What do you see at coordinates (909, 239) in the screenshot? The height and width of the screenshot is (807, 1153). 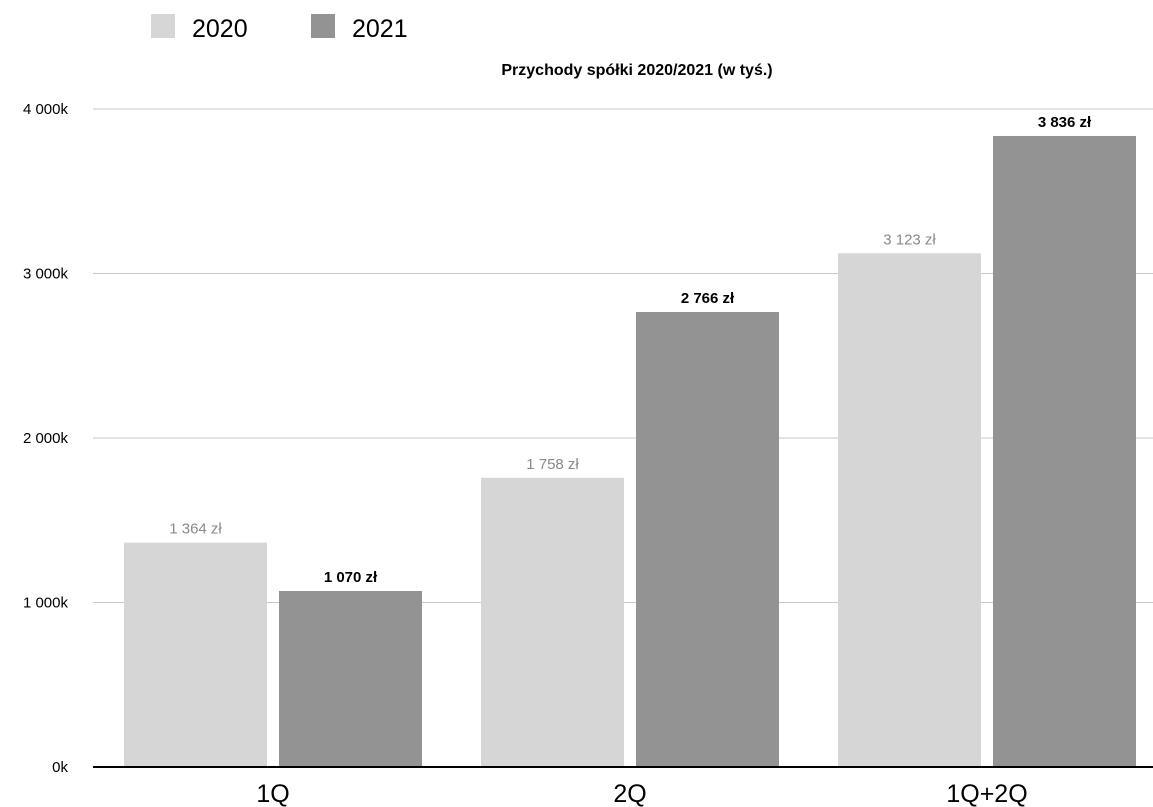 I see `data-label-2020-1Q+2Q: 3 123 zł` at bounding box center [909, 239].